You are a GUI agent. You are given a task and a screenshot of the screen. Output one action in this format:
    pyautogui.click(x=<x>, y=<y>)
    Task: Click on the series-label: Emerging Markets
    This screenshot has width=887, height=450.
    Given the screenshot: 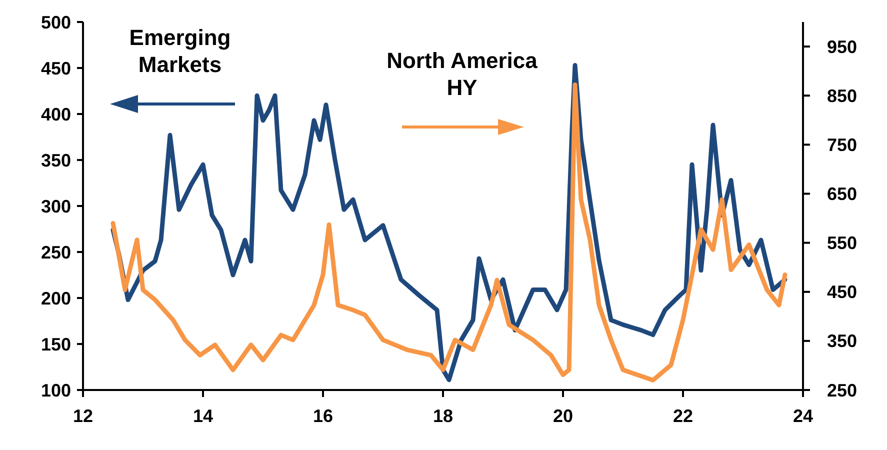 What is the action you would take?
    pyautogui.click(x=180, y=51)
    